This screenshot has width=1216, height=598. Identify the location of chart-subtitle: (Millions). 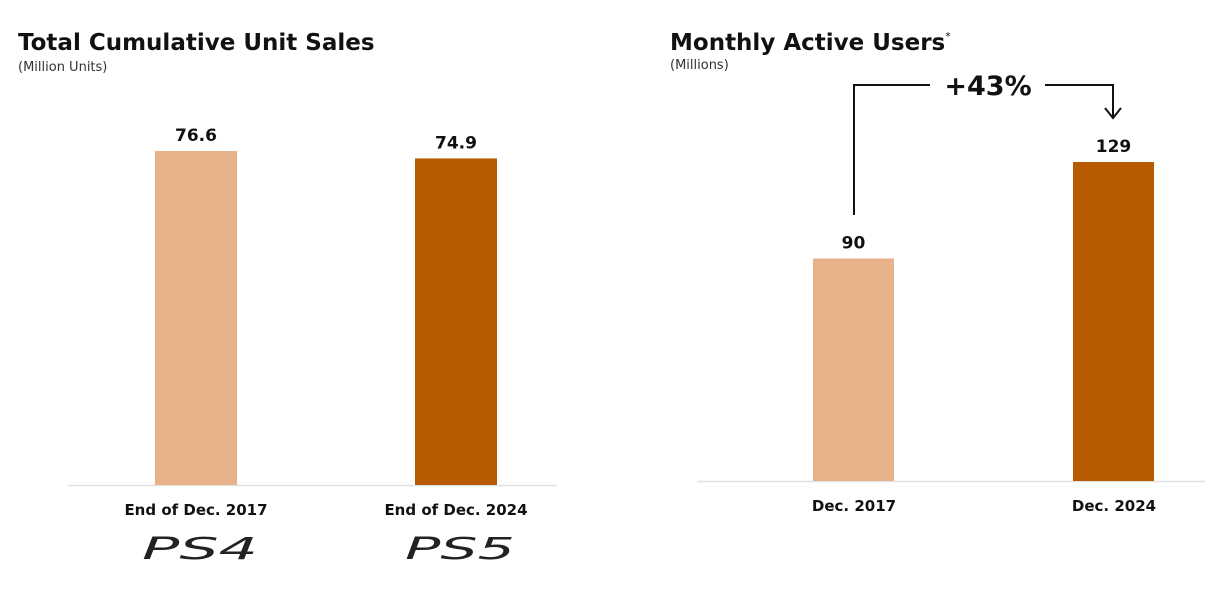
(699, 65).